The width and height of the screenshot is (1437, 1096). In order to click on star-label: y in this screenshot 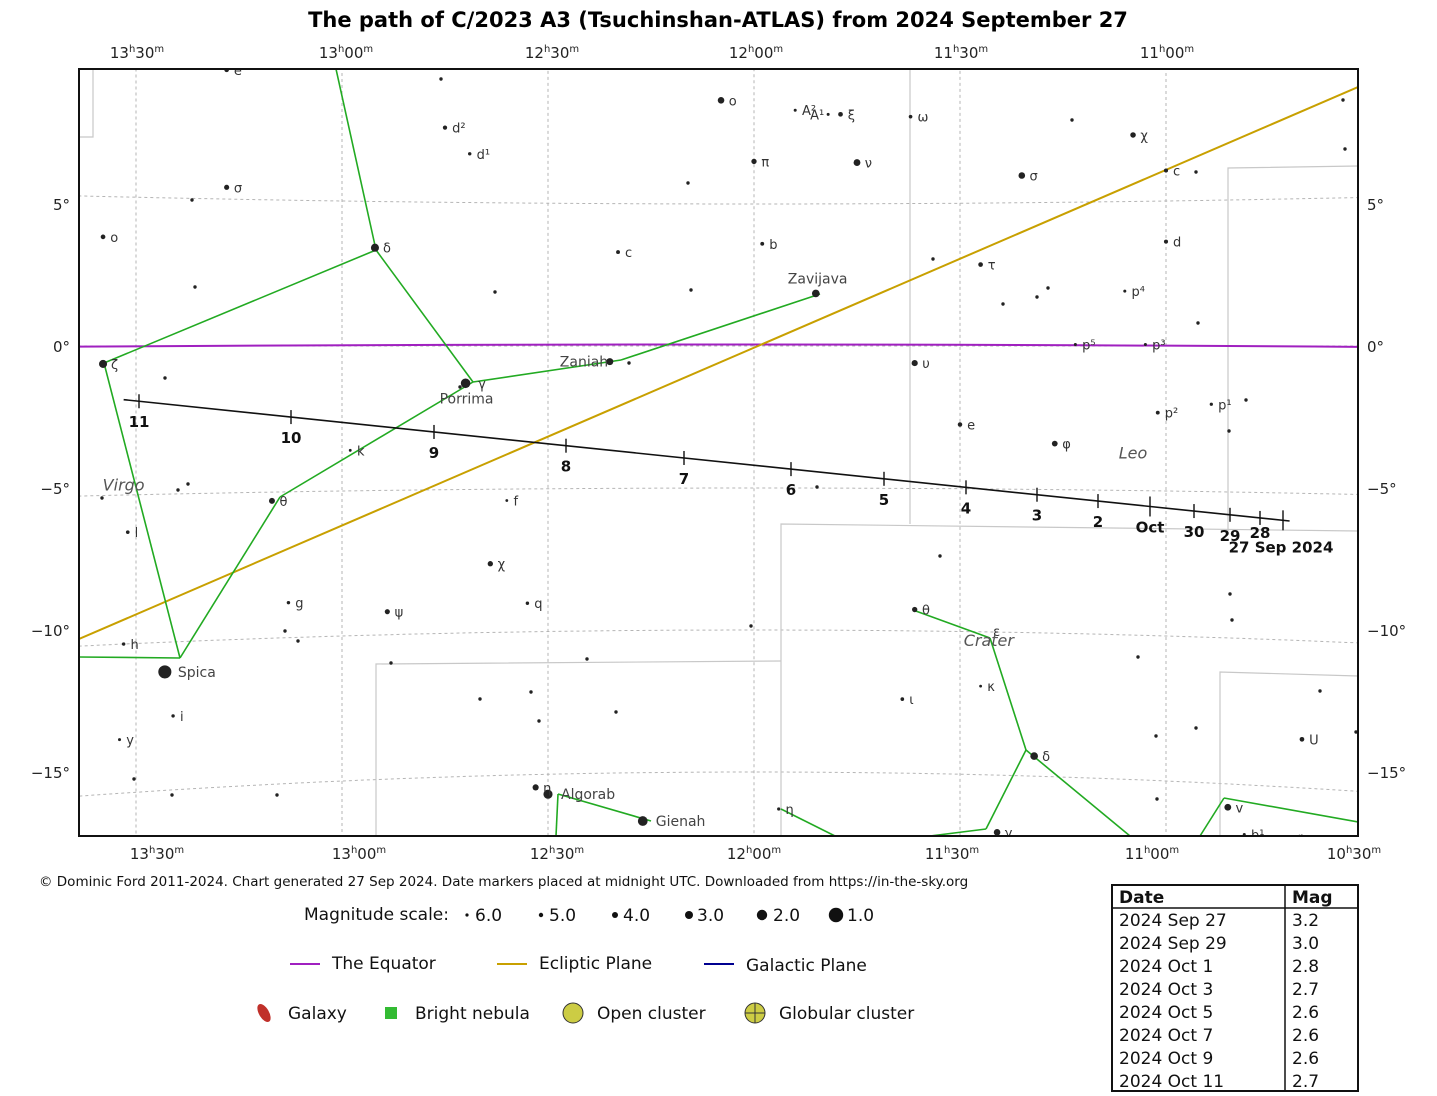, I will do `click(130, 741)`.